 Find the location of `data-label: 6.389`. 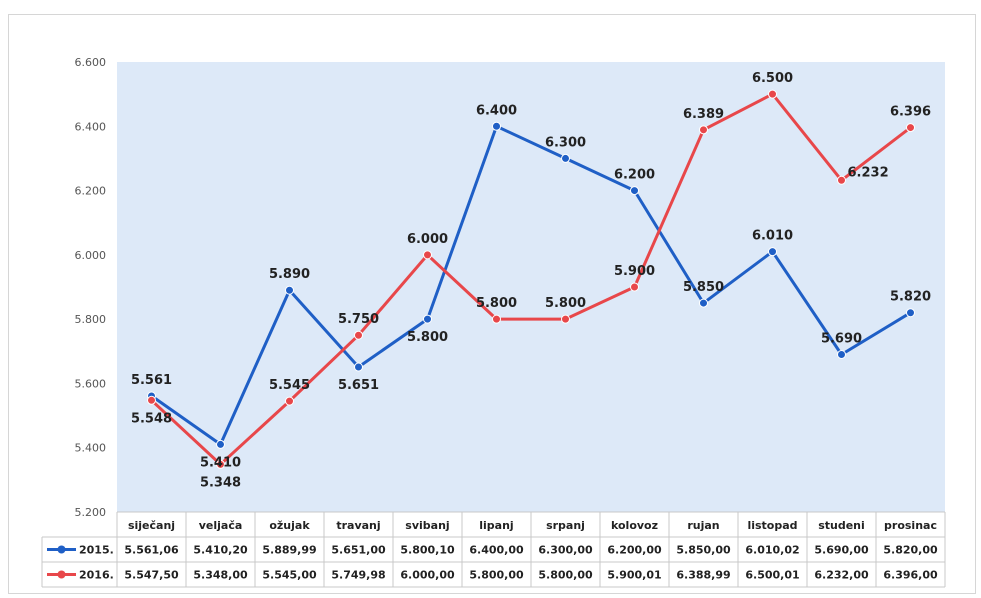

data-label: 6.389 is located at coordinates (703, 114).